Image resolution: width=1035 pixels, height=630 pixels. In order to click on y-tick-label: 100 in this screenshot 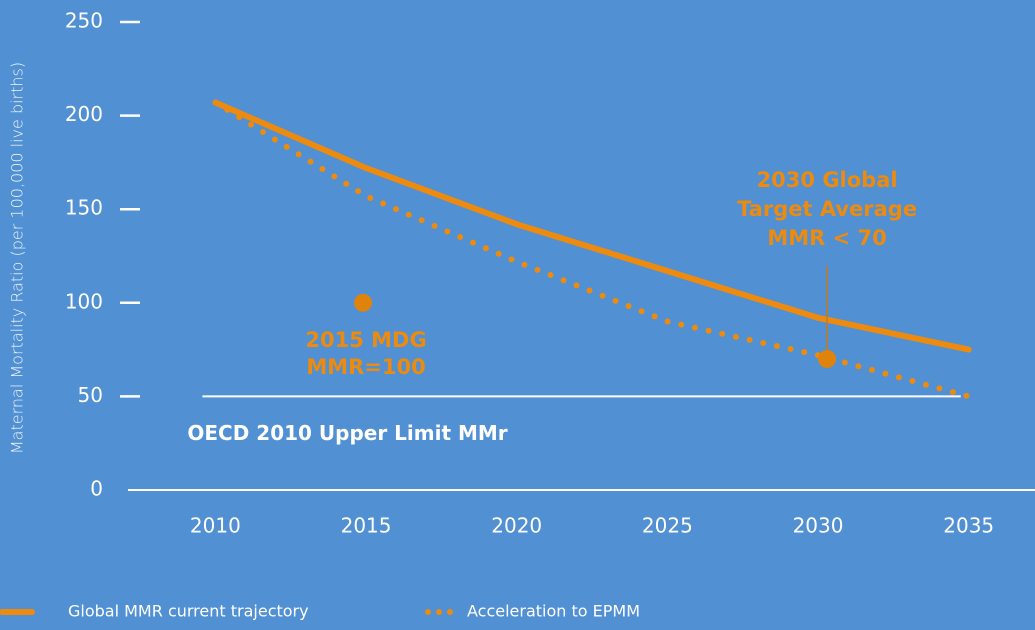, I will do `click(84, 301)`.